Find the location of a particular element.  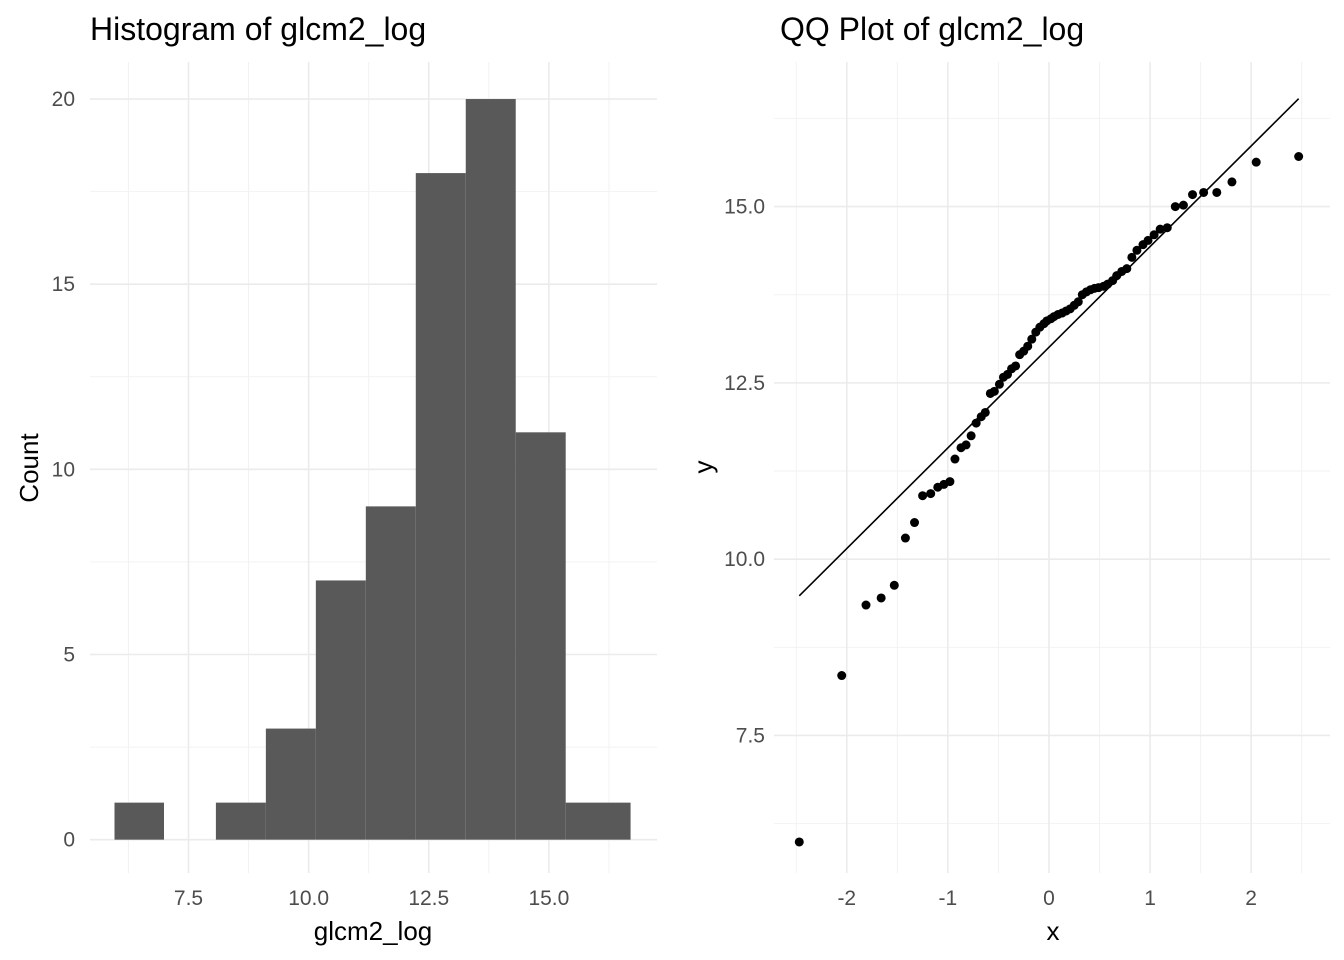

histogram-x-ticks: 7.5 10.0 12.5 15.0 is located at coordinates (371, 898).